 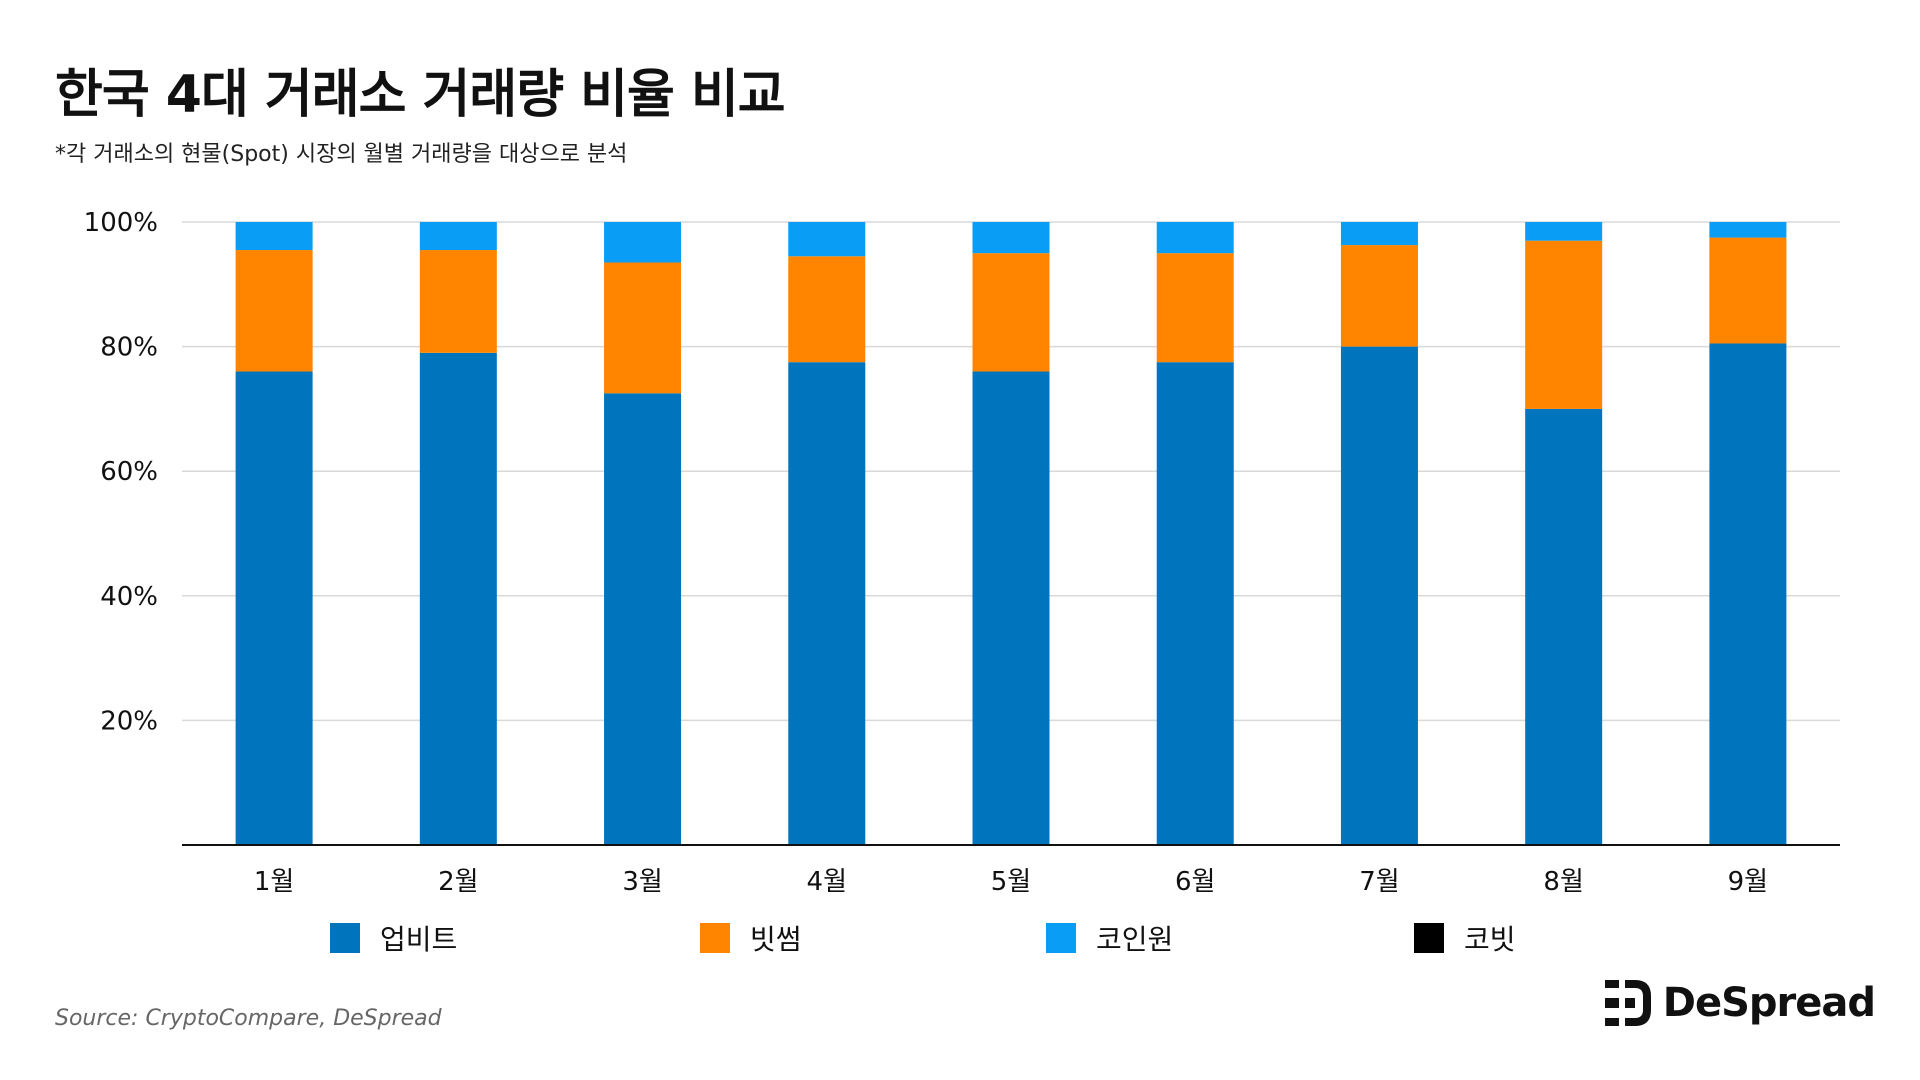 What do you see at coordinates (1748, 882) in the screenshot?
I see `x-tick-label: 9월` at bounding box center [1748, 882].